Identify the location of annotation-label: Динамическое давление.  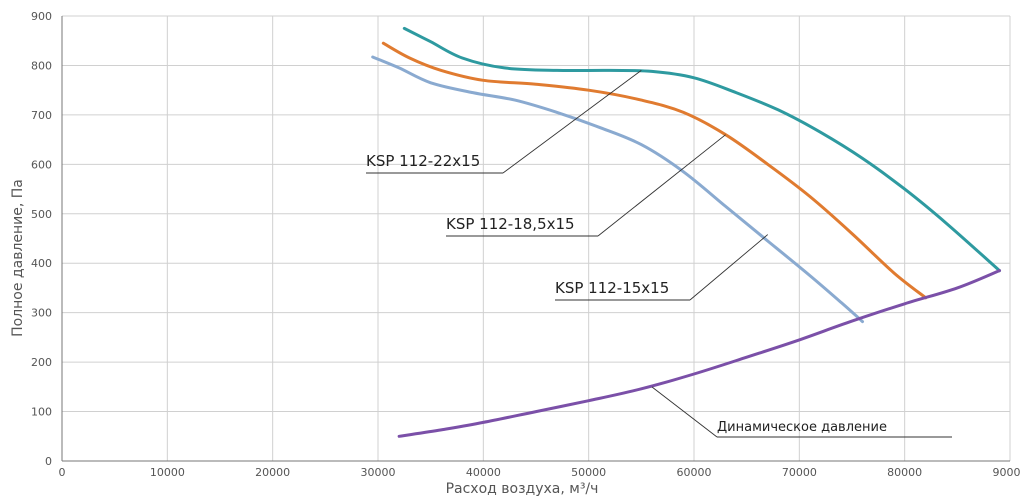
(802, 427).